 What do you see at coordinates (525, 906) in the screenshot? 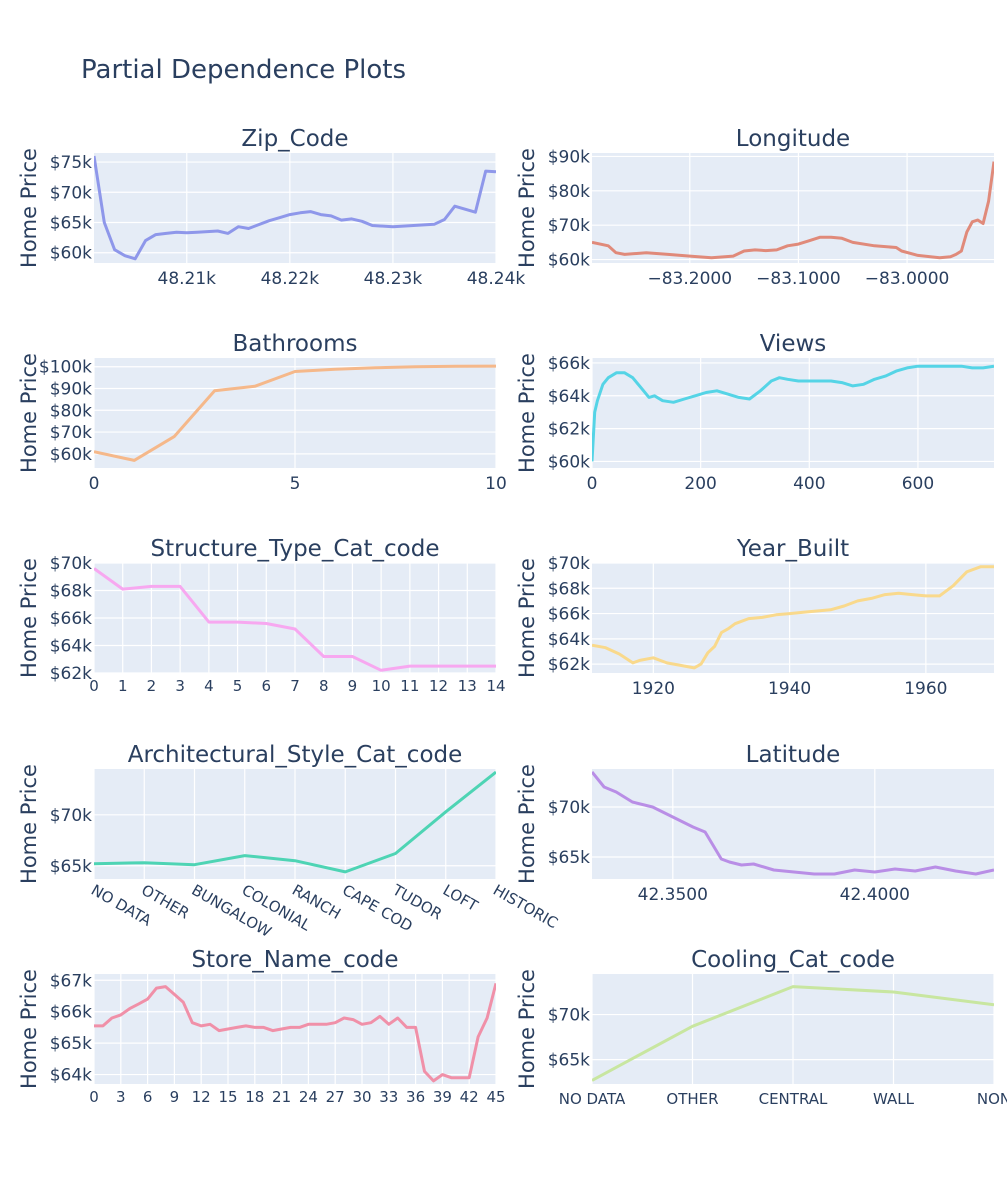
I see `x-tick-label: HISTORIC` at bounding box center [525, 906].